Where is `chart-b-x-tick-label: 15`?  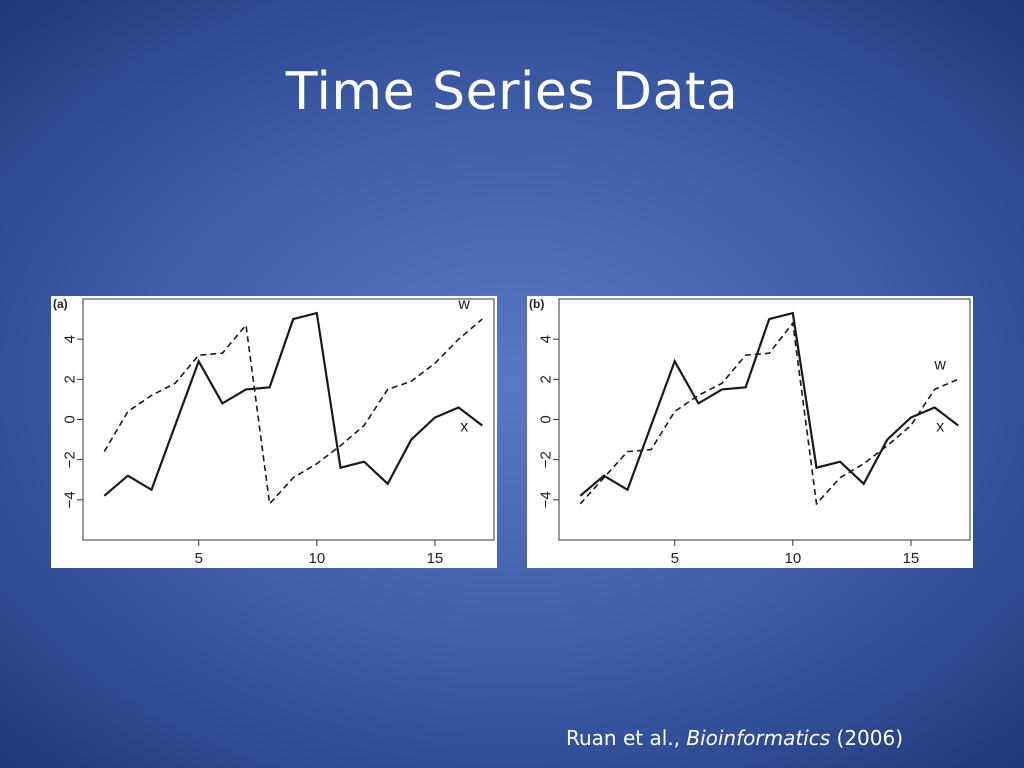
chart-b-x-tick-label: 15 is located at coordinates (911, 558).